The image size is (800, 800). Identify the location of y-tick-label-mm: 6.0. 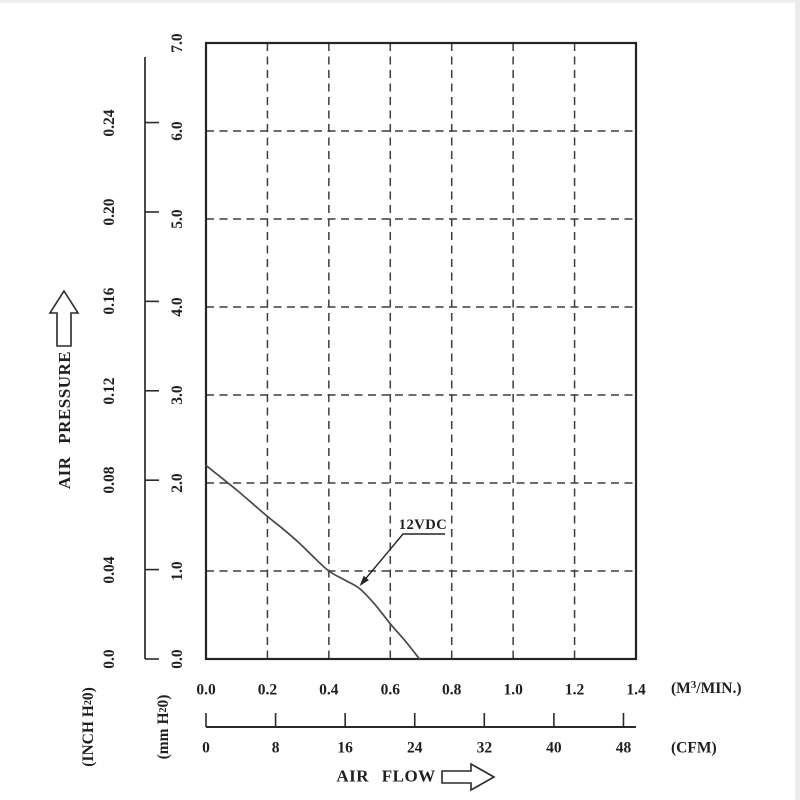
(178, 131).